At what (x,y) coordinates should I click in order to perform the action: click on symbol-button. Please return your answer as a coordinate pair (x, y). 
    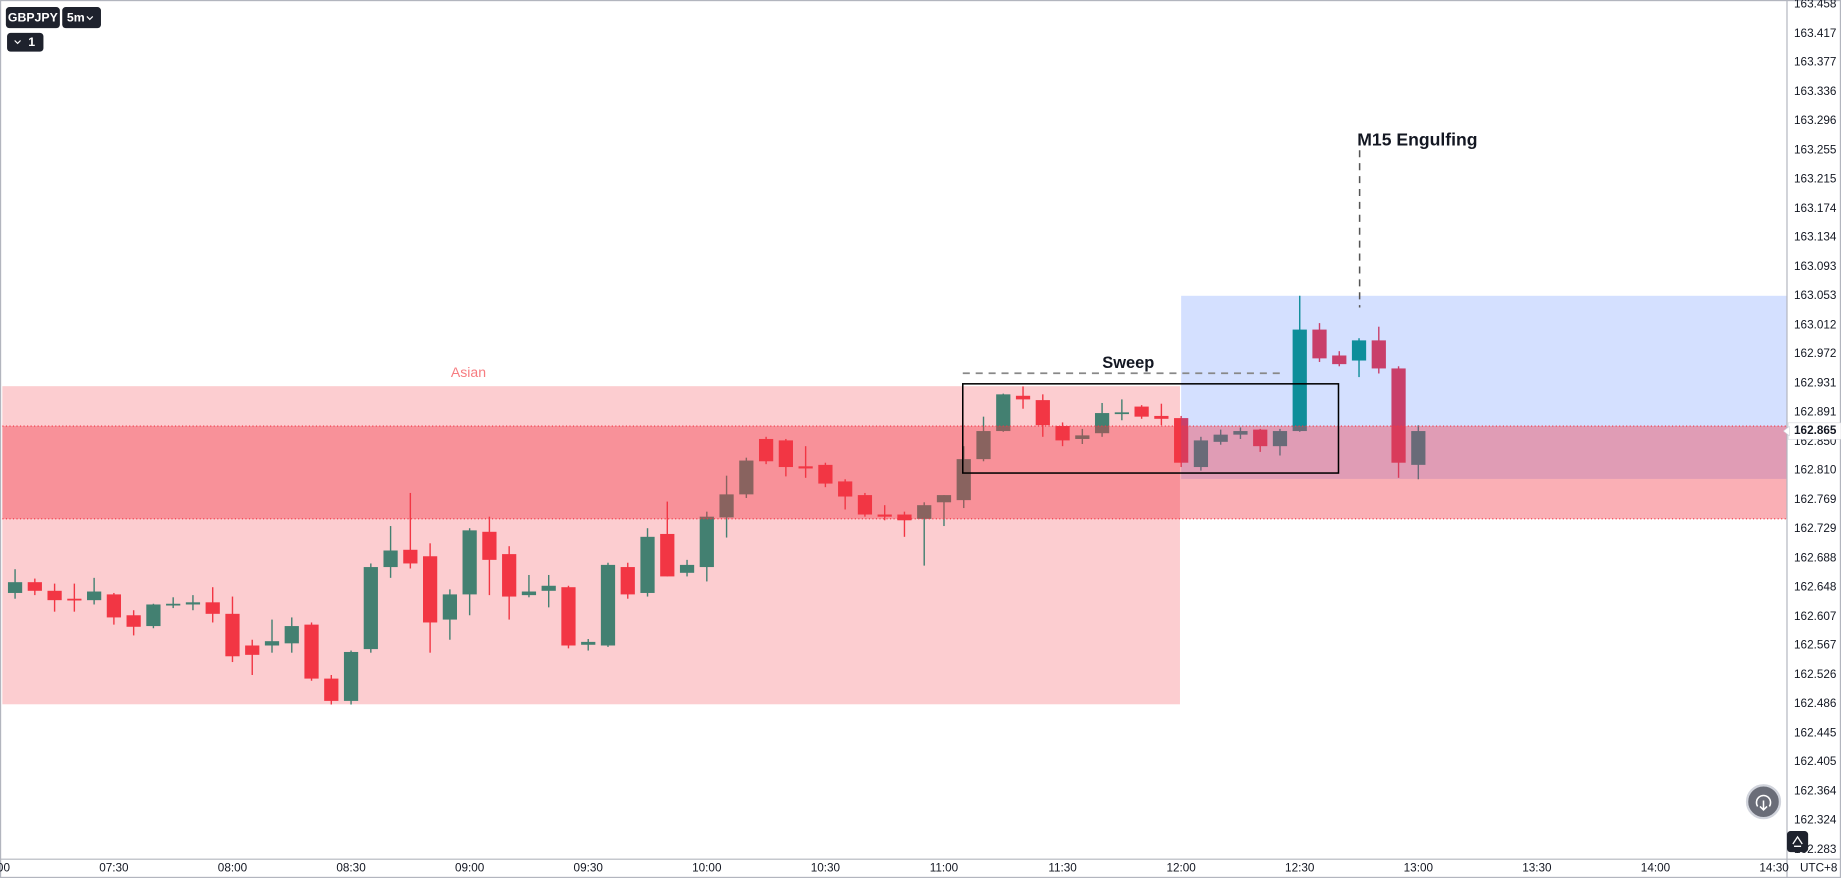
    Looking at the image, I should click on (32, 18).